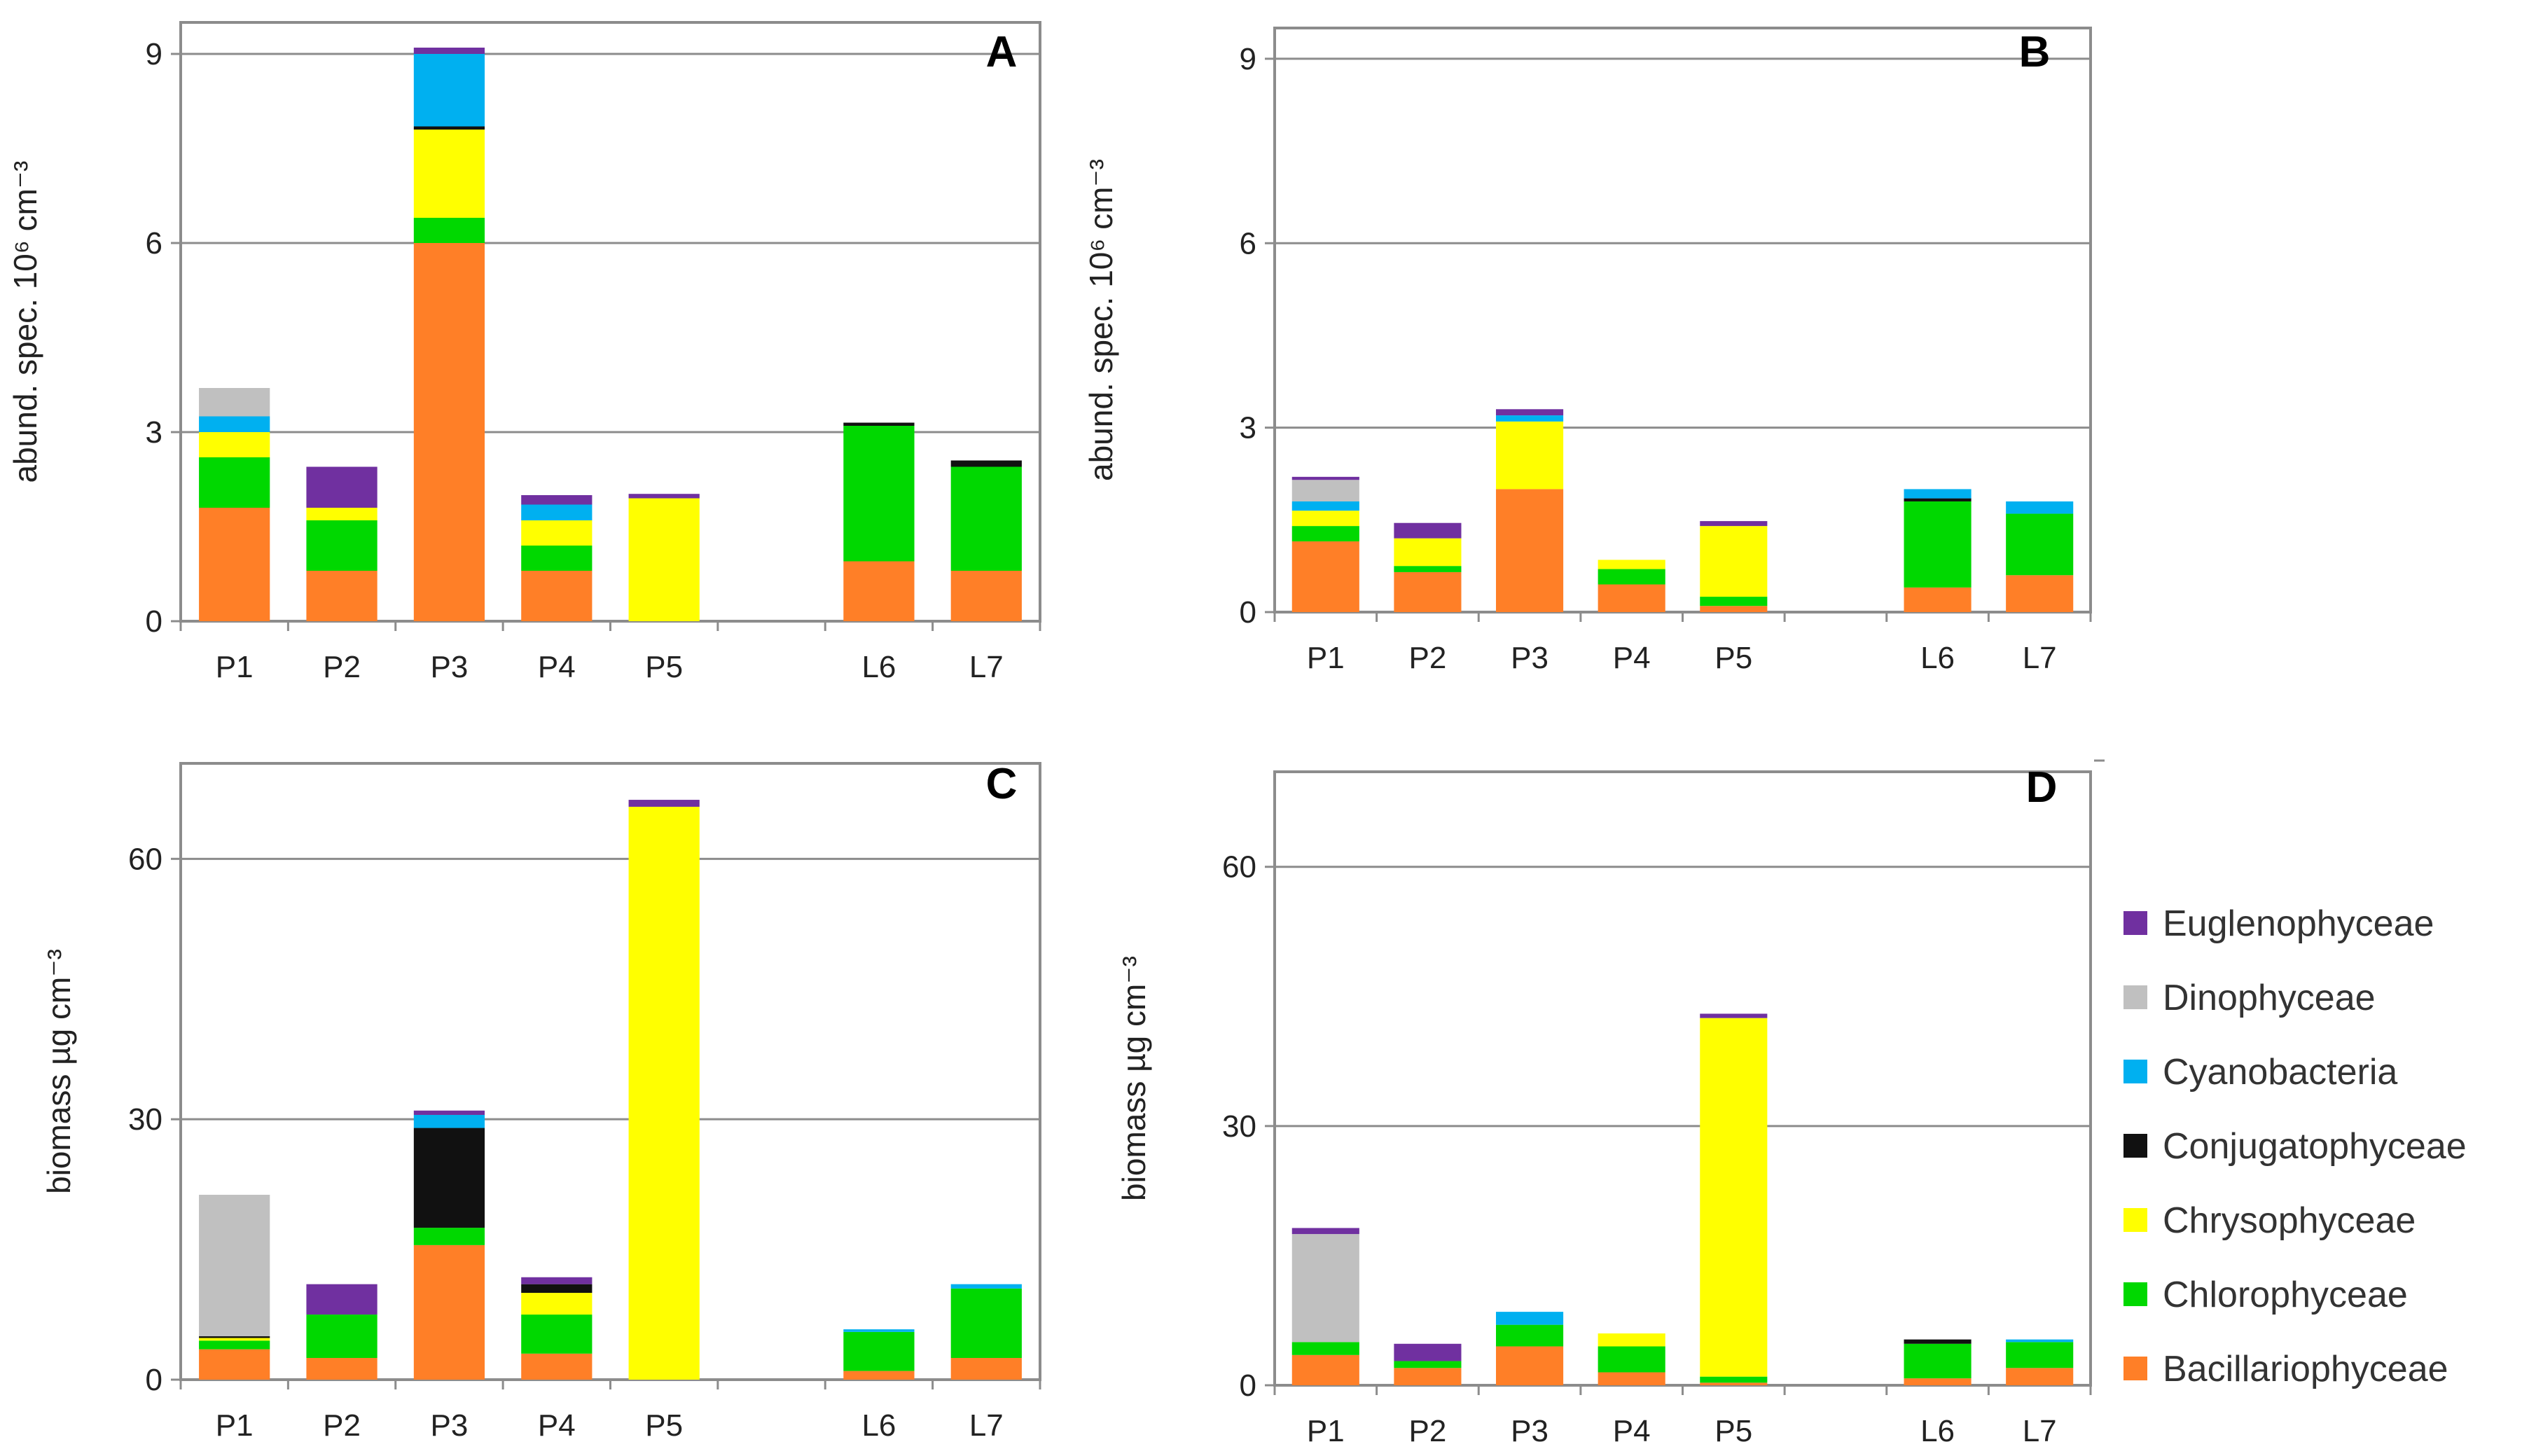  Describe the element at coordinates (1134, 1078) in the screenshot. I see `y-axis-title: biomass µg cm⁻³` at that location.